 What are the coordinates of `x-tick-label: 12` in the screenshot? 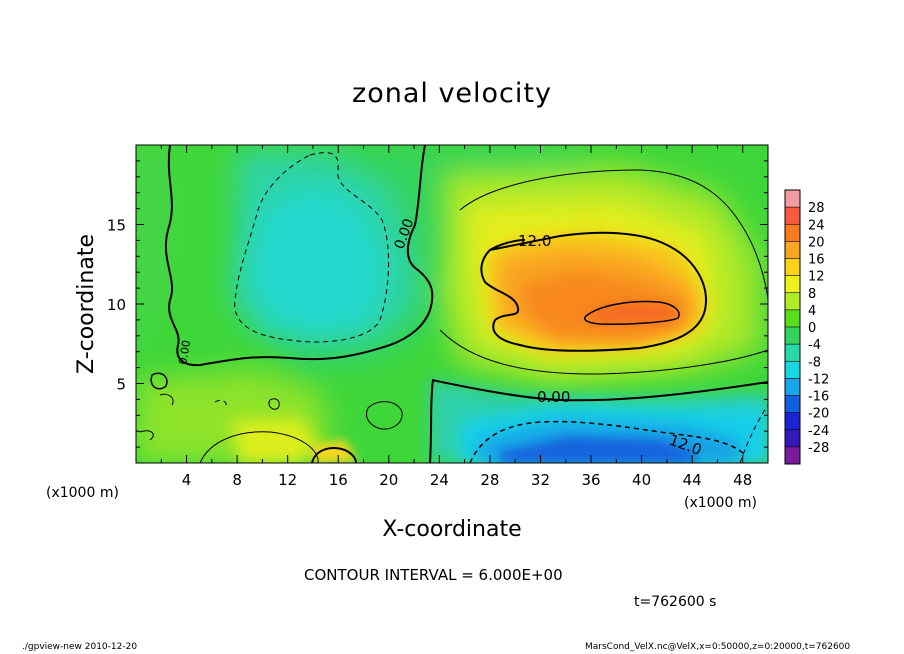 It's located at (287, 480).